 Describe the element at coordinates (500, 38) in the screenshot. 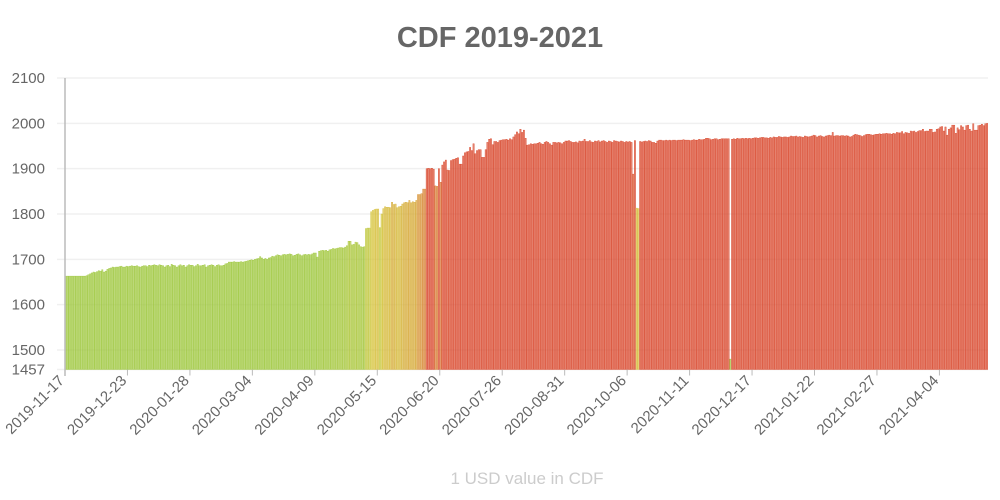

I see `chart-title: CDF 2019-2021` at that location.